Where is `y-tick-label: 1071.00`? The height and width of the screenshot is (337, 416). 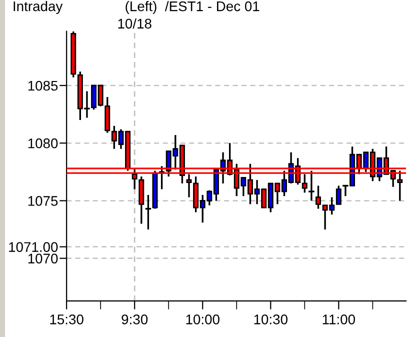 y-tick-label: 1071.00 is located at coordinates (33, 247).